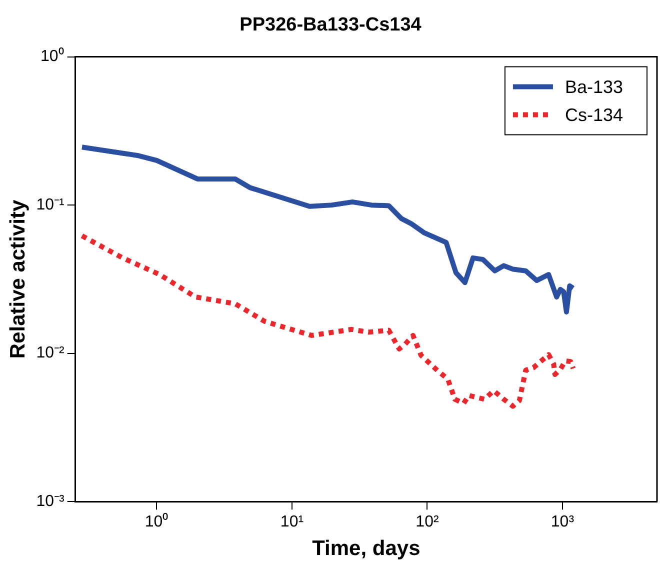 The height and width of the screenshot is (564, 661). I want to click on y-tick-label: 10⁻³, so click(50, 501).